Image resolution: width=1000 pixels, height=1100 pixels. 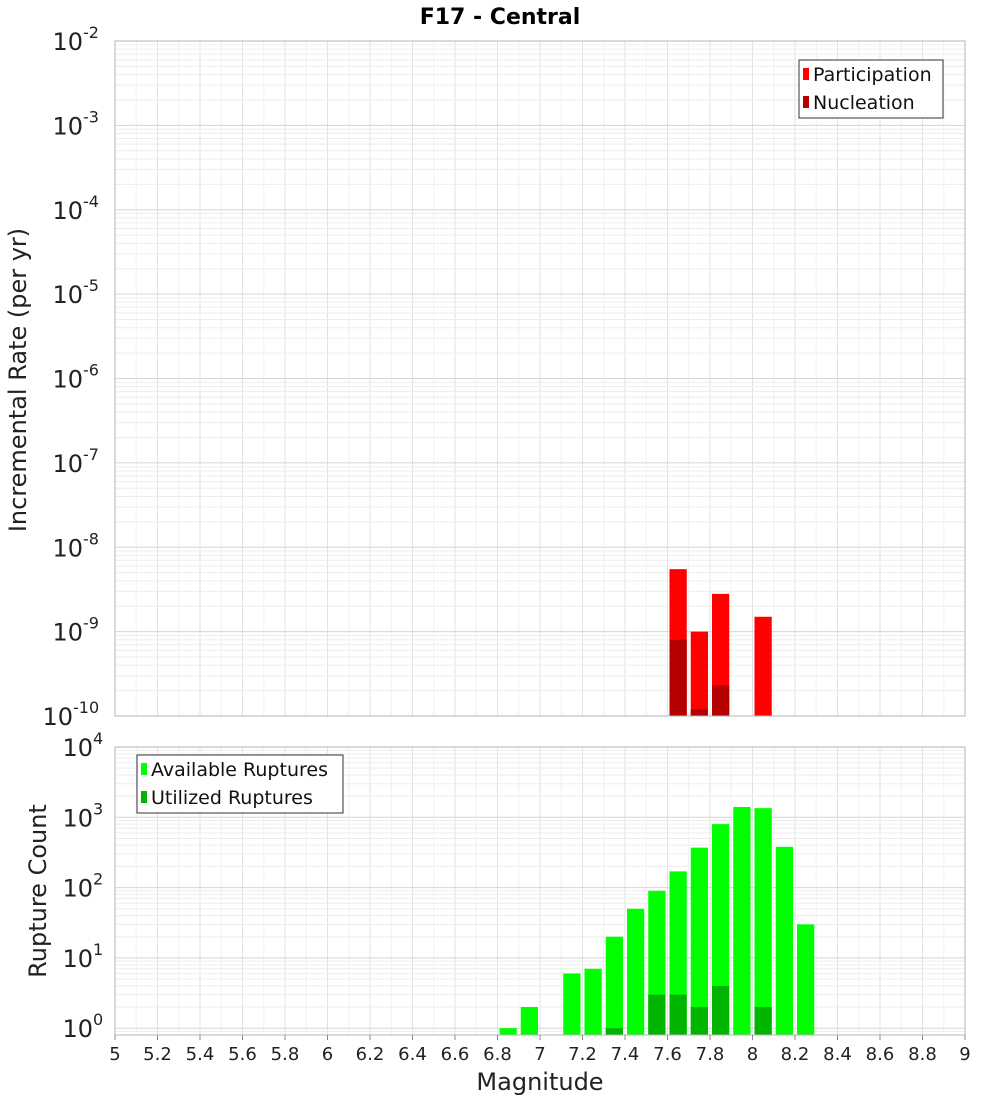 I want to click on y-tick-exponent: 3, so click(x=98, y=808).